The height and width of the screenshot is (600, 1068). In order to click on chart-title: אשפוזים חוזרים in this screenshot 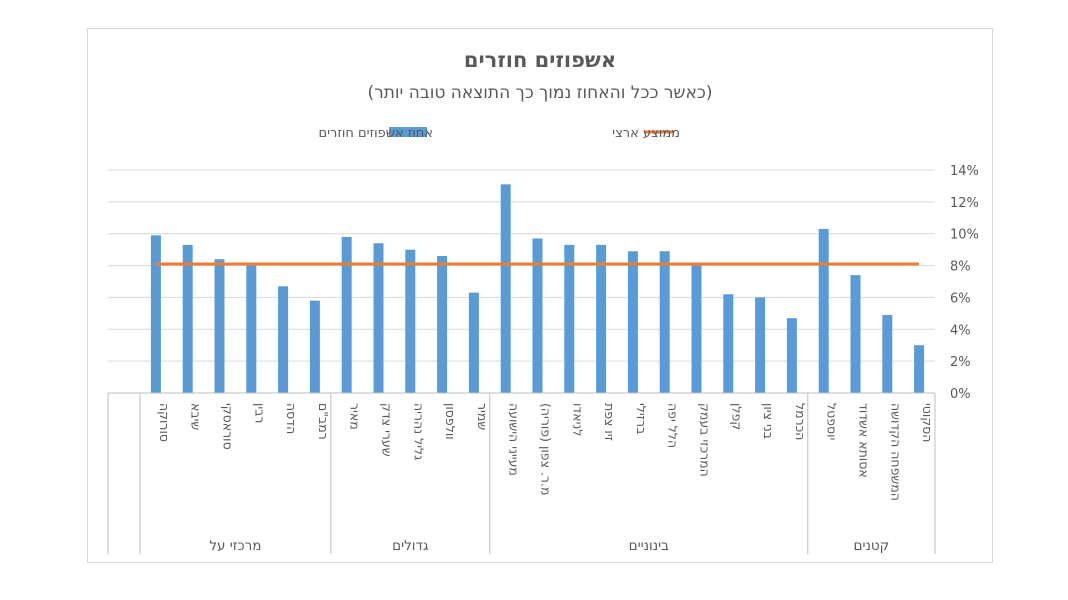, I will do `click(540, 60)`.